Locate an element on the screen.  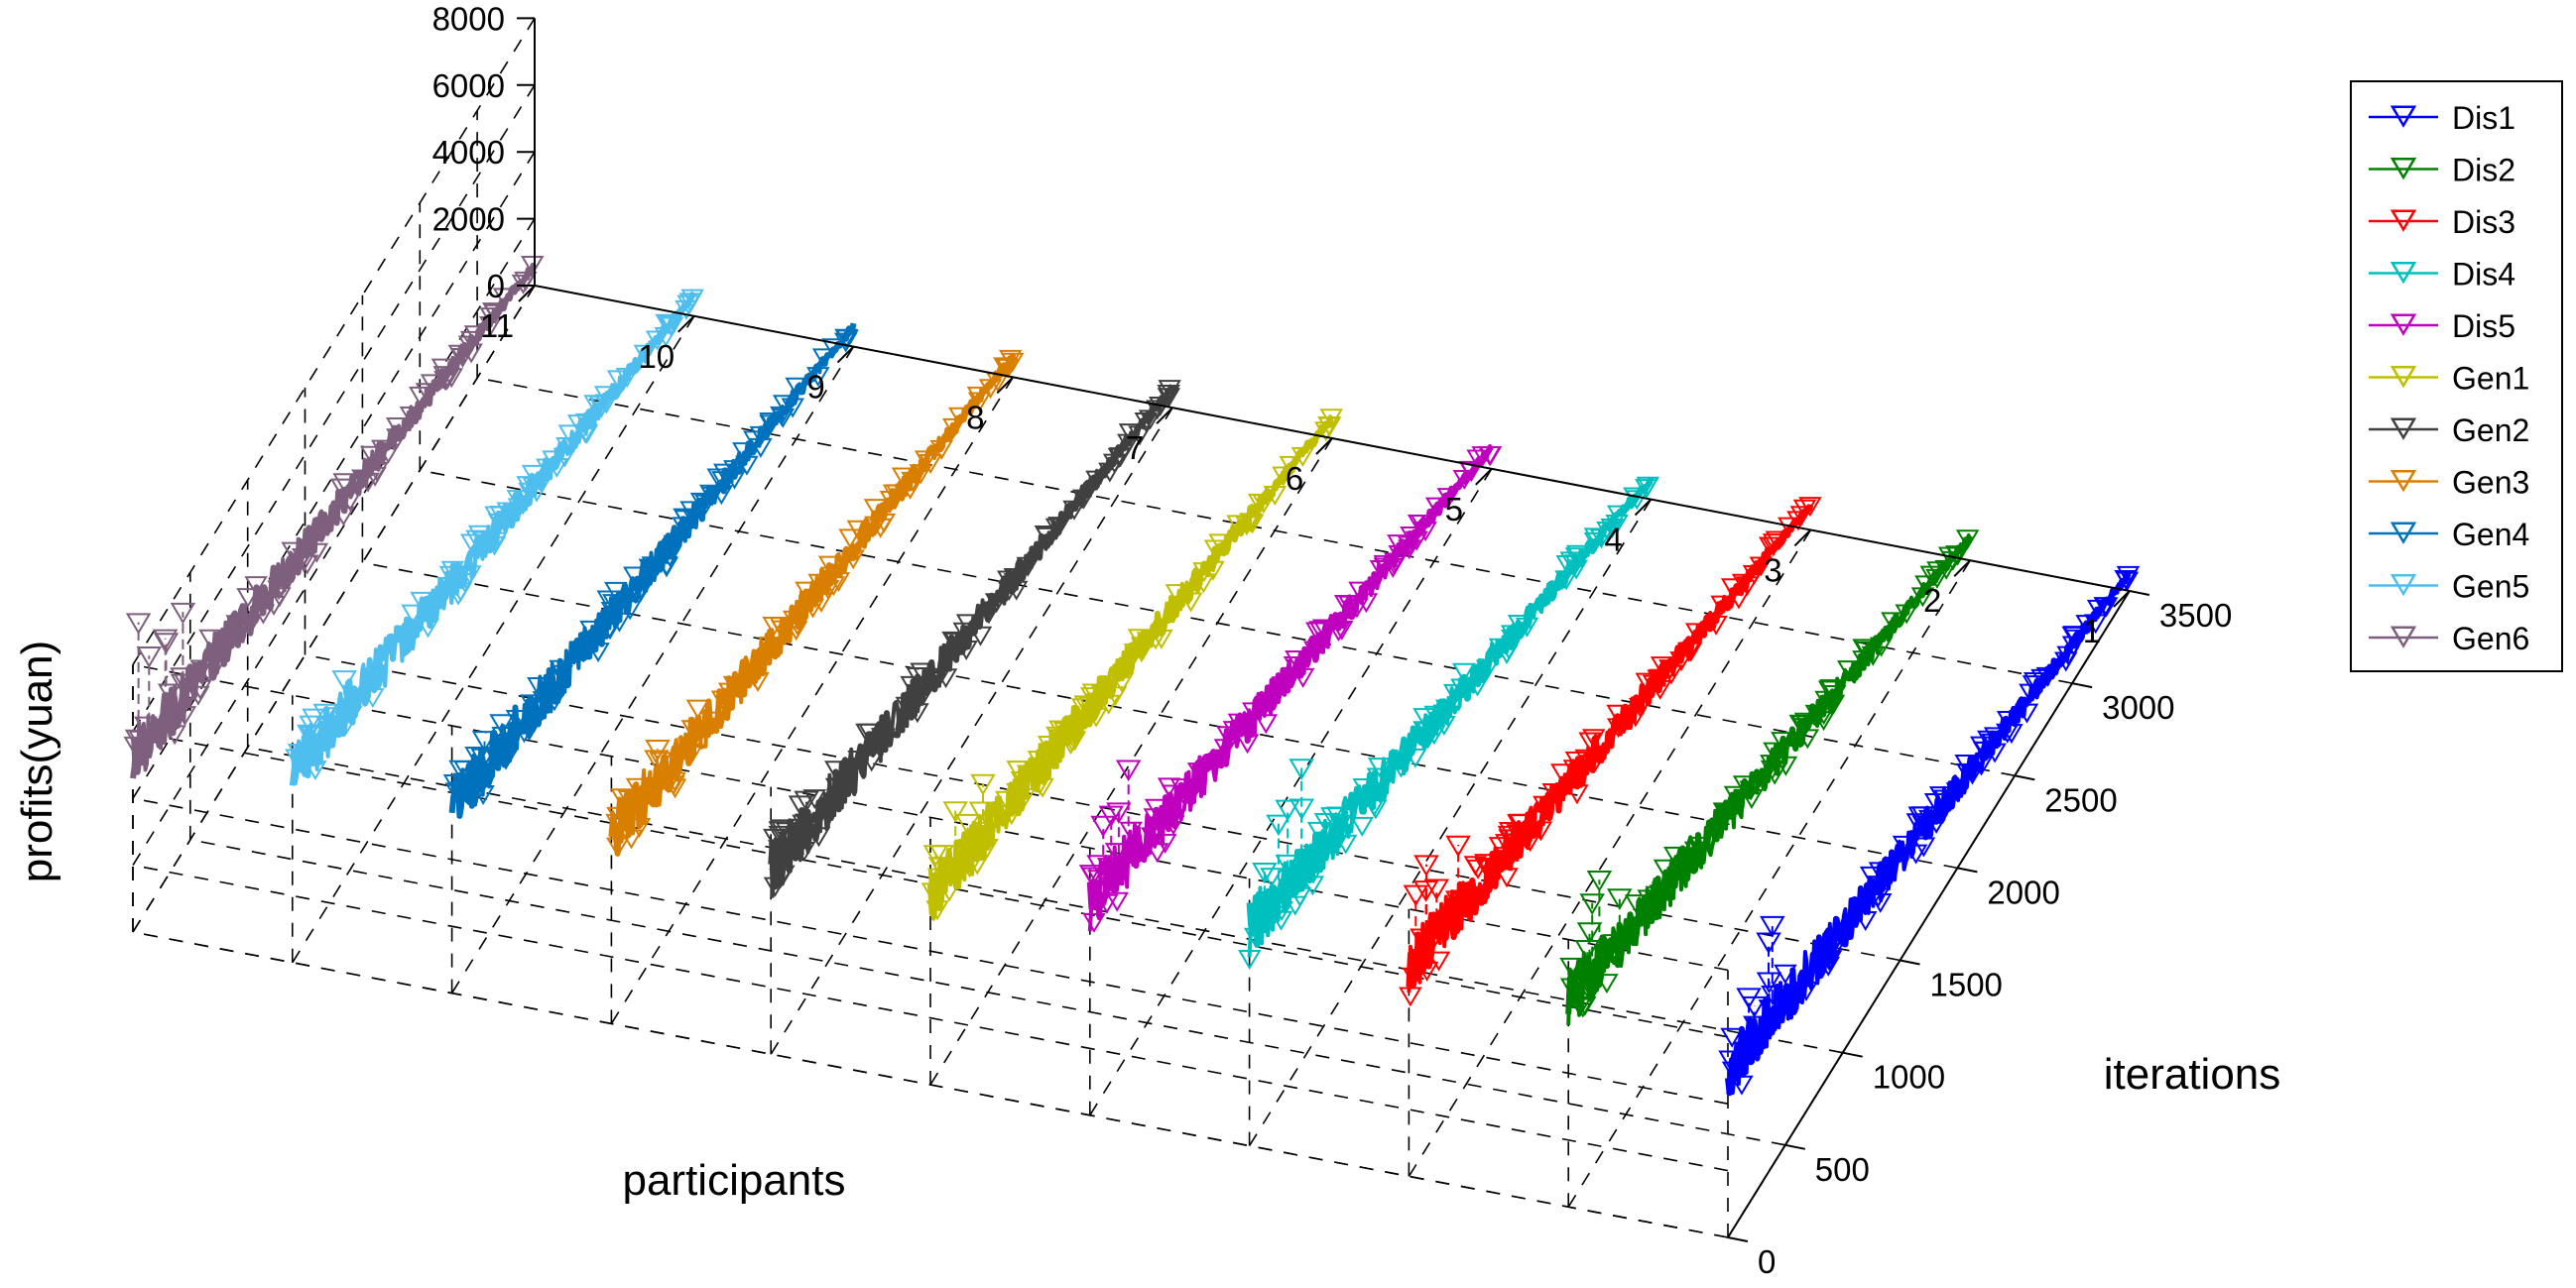
iteration-tick-label: 1000 is located at coordinates (1909, 1077).